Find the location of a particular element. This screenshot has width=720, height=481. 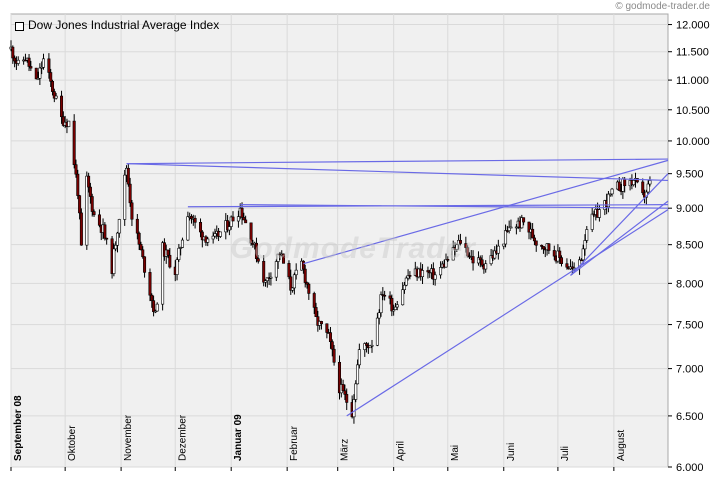

x-tick-label: September 08 is located at coordinates (18, 428).